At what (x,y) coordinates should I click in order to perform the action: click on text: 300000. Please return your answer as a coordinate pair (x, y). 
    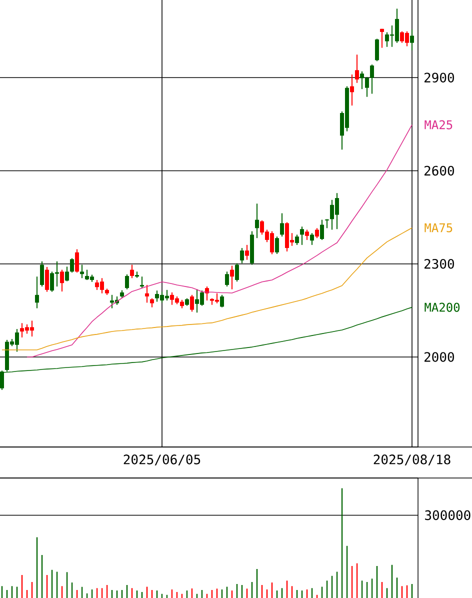
    Looking at the image, I should click on (447, 515).